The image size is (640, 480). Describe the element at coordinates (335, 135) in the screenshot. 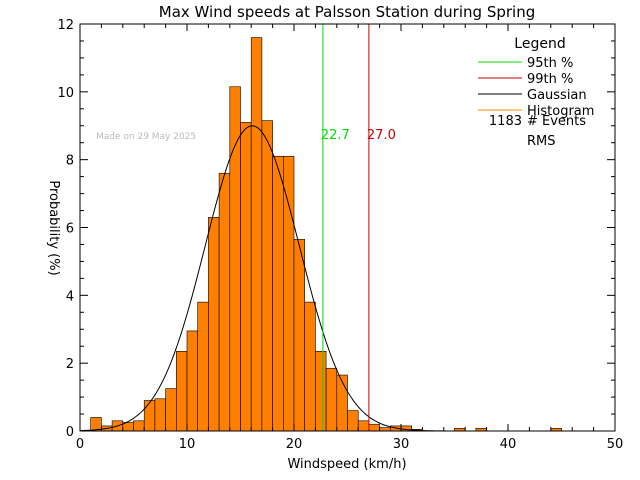

I see `percentile-label: 22.7` at that location.